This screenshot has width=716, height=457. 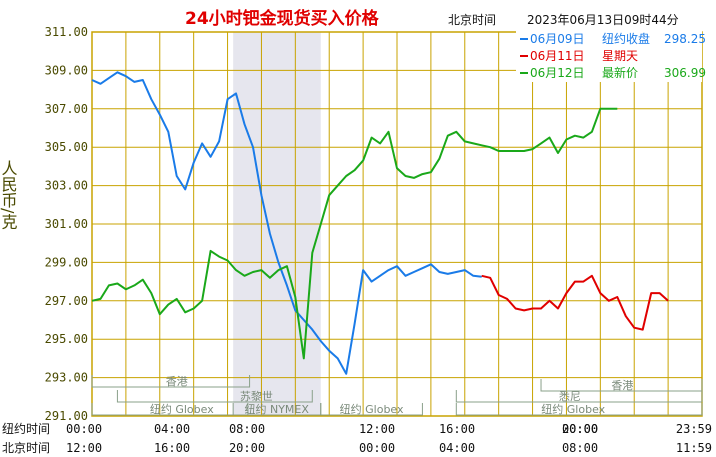 What do you see at coordinates (256, 396) in the screenshot?
I see `session-label: 苏黎世` at bounding box center [256, 396].